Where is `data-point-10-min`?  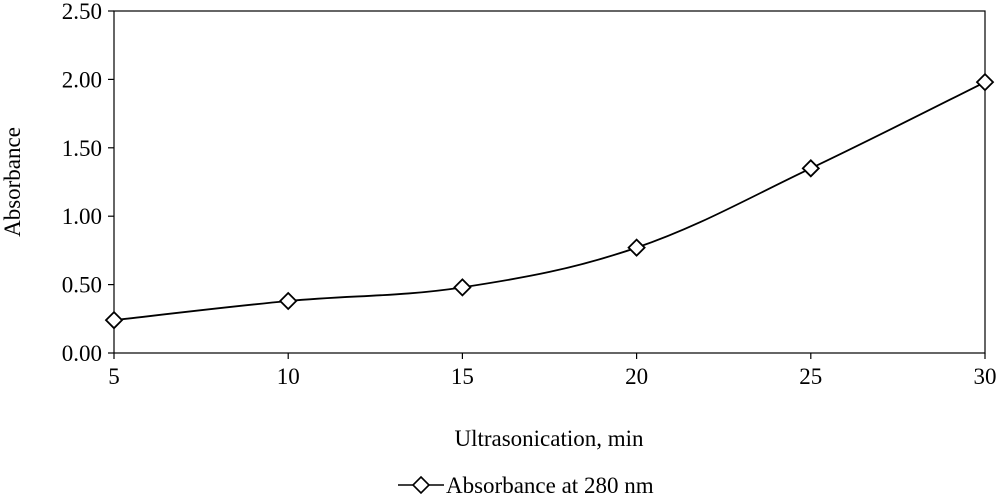
data-point-10-min is located at coordinates (288, 301).